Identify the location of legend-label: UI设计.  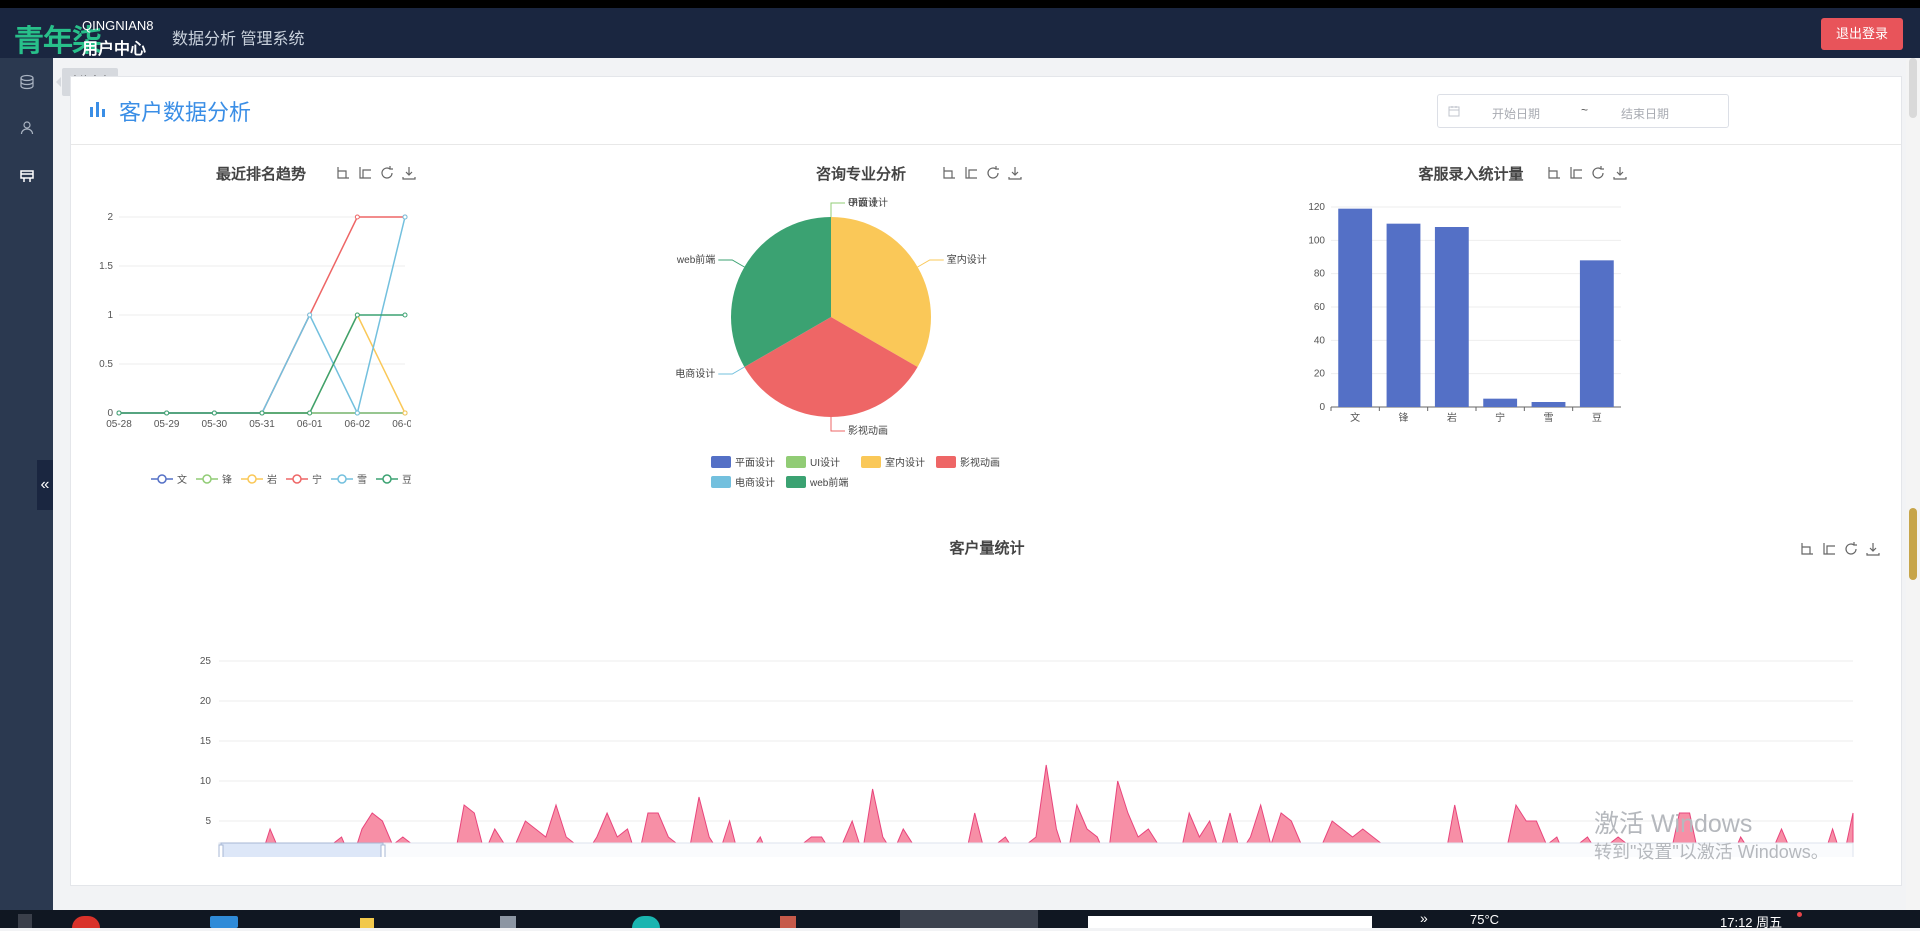
(825, 462).